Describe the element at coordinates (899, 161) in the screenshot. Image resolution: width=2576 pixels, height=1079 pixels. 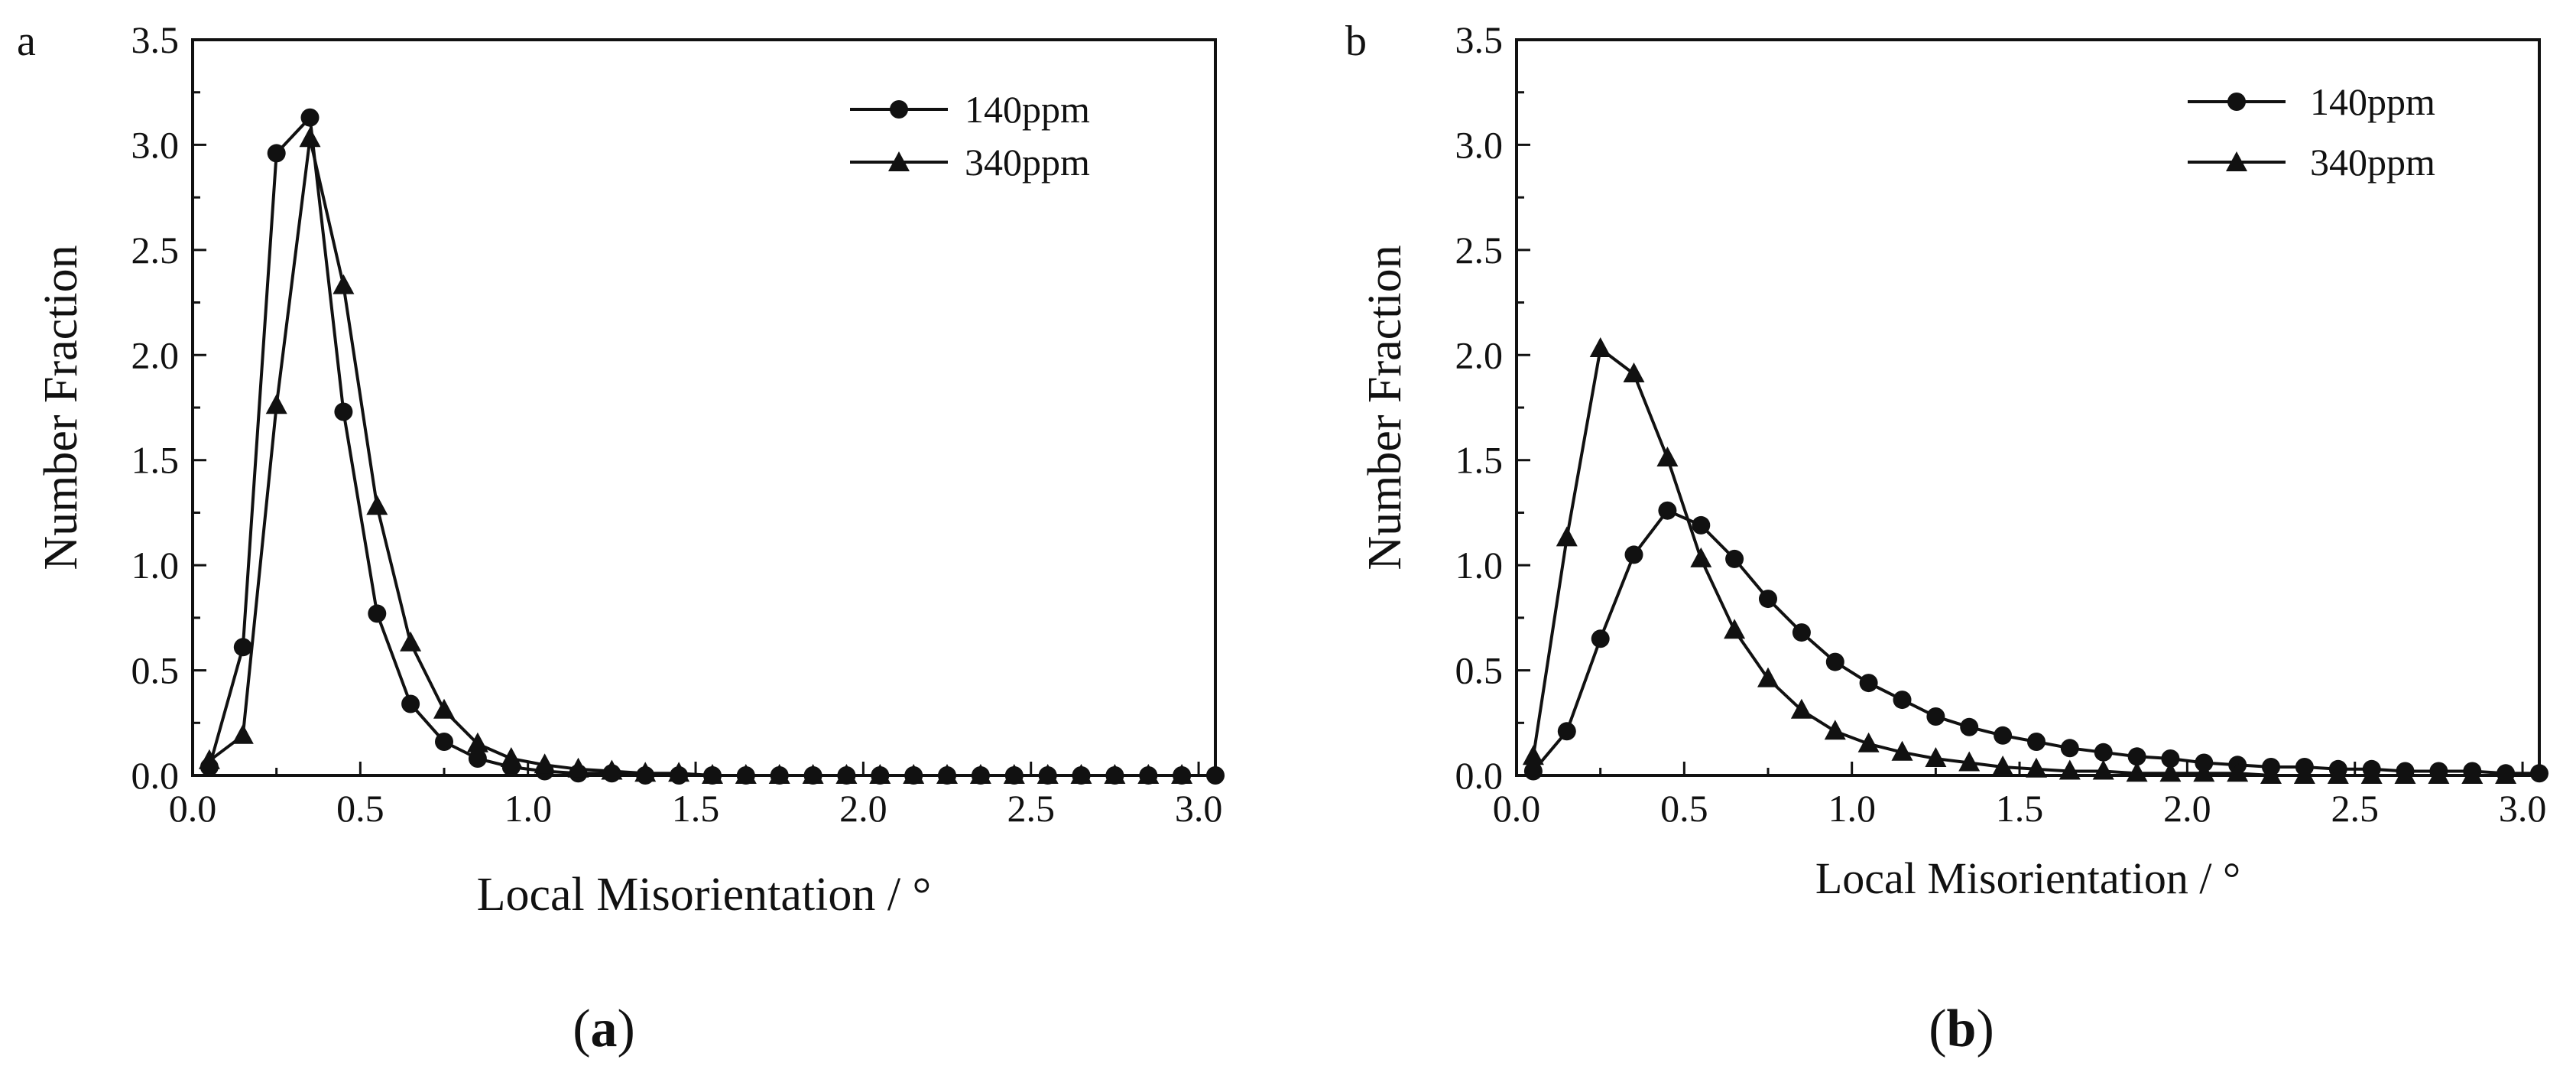
I see `legend-marker-a-340ppm` at that location.